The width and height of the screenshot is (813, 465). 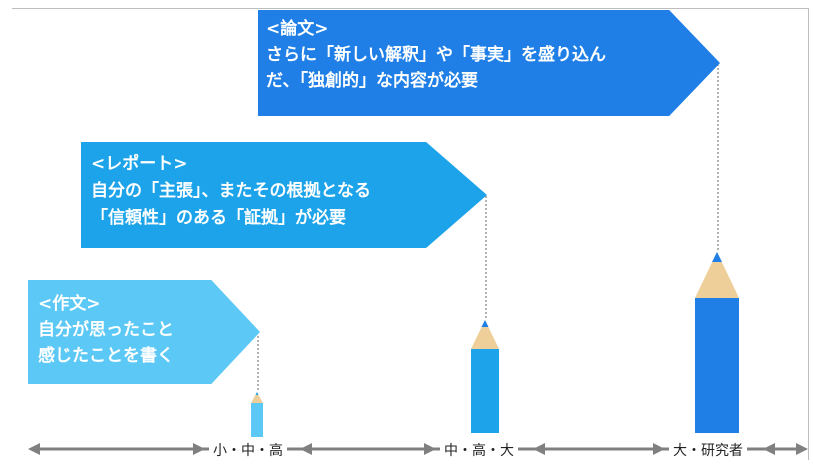 I want to click on flag-title: <レポート>, so click(x=139, y=164).